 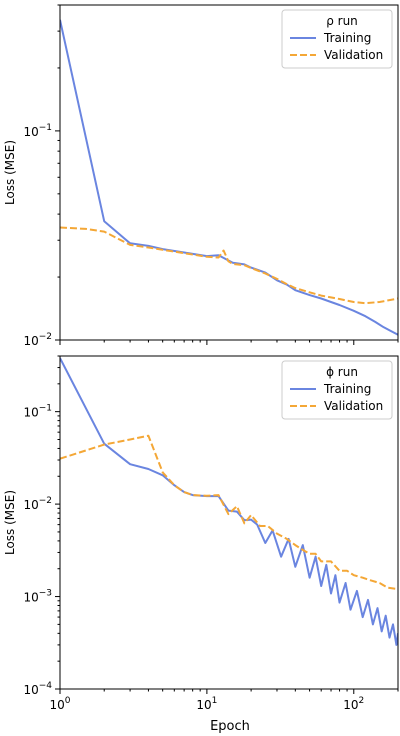 What do you see at coordinates (37, 689) in the screenshot?
I see `y-tick-label: 10⁻⁴` at bounding box center [37, 689].